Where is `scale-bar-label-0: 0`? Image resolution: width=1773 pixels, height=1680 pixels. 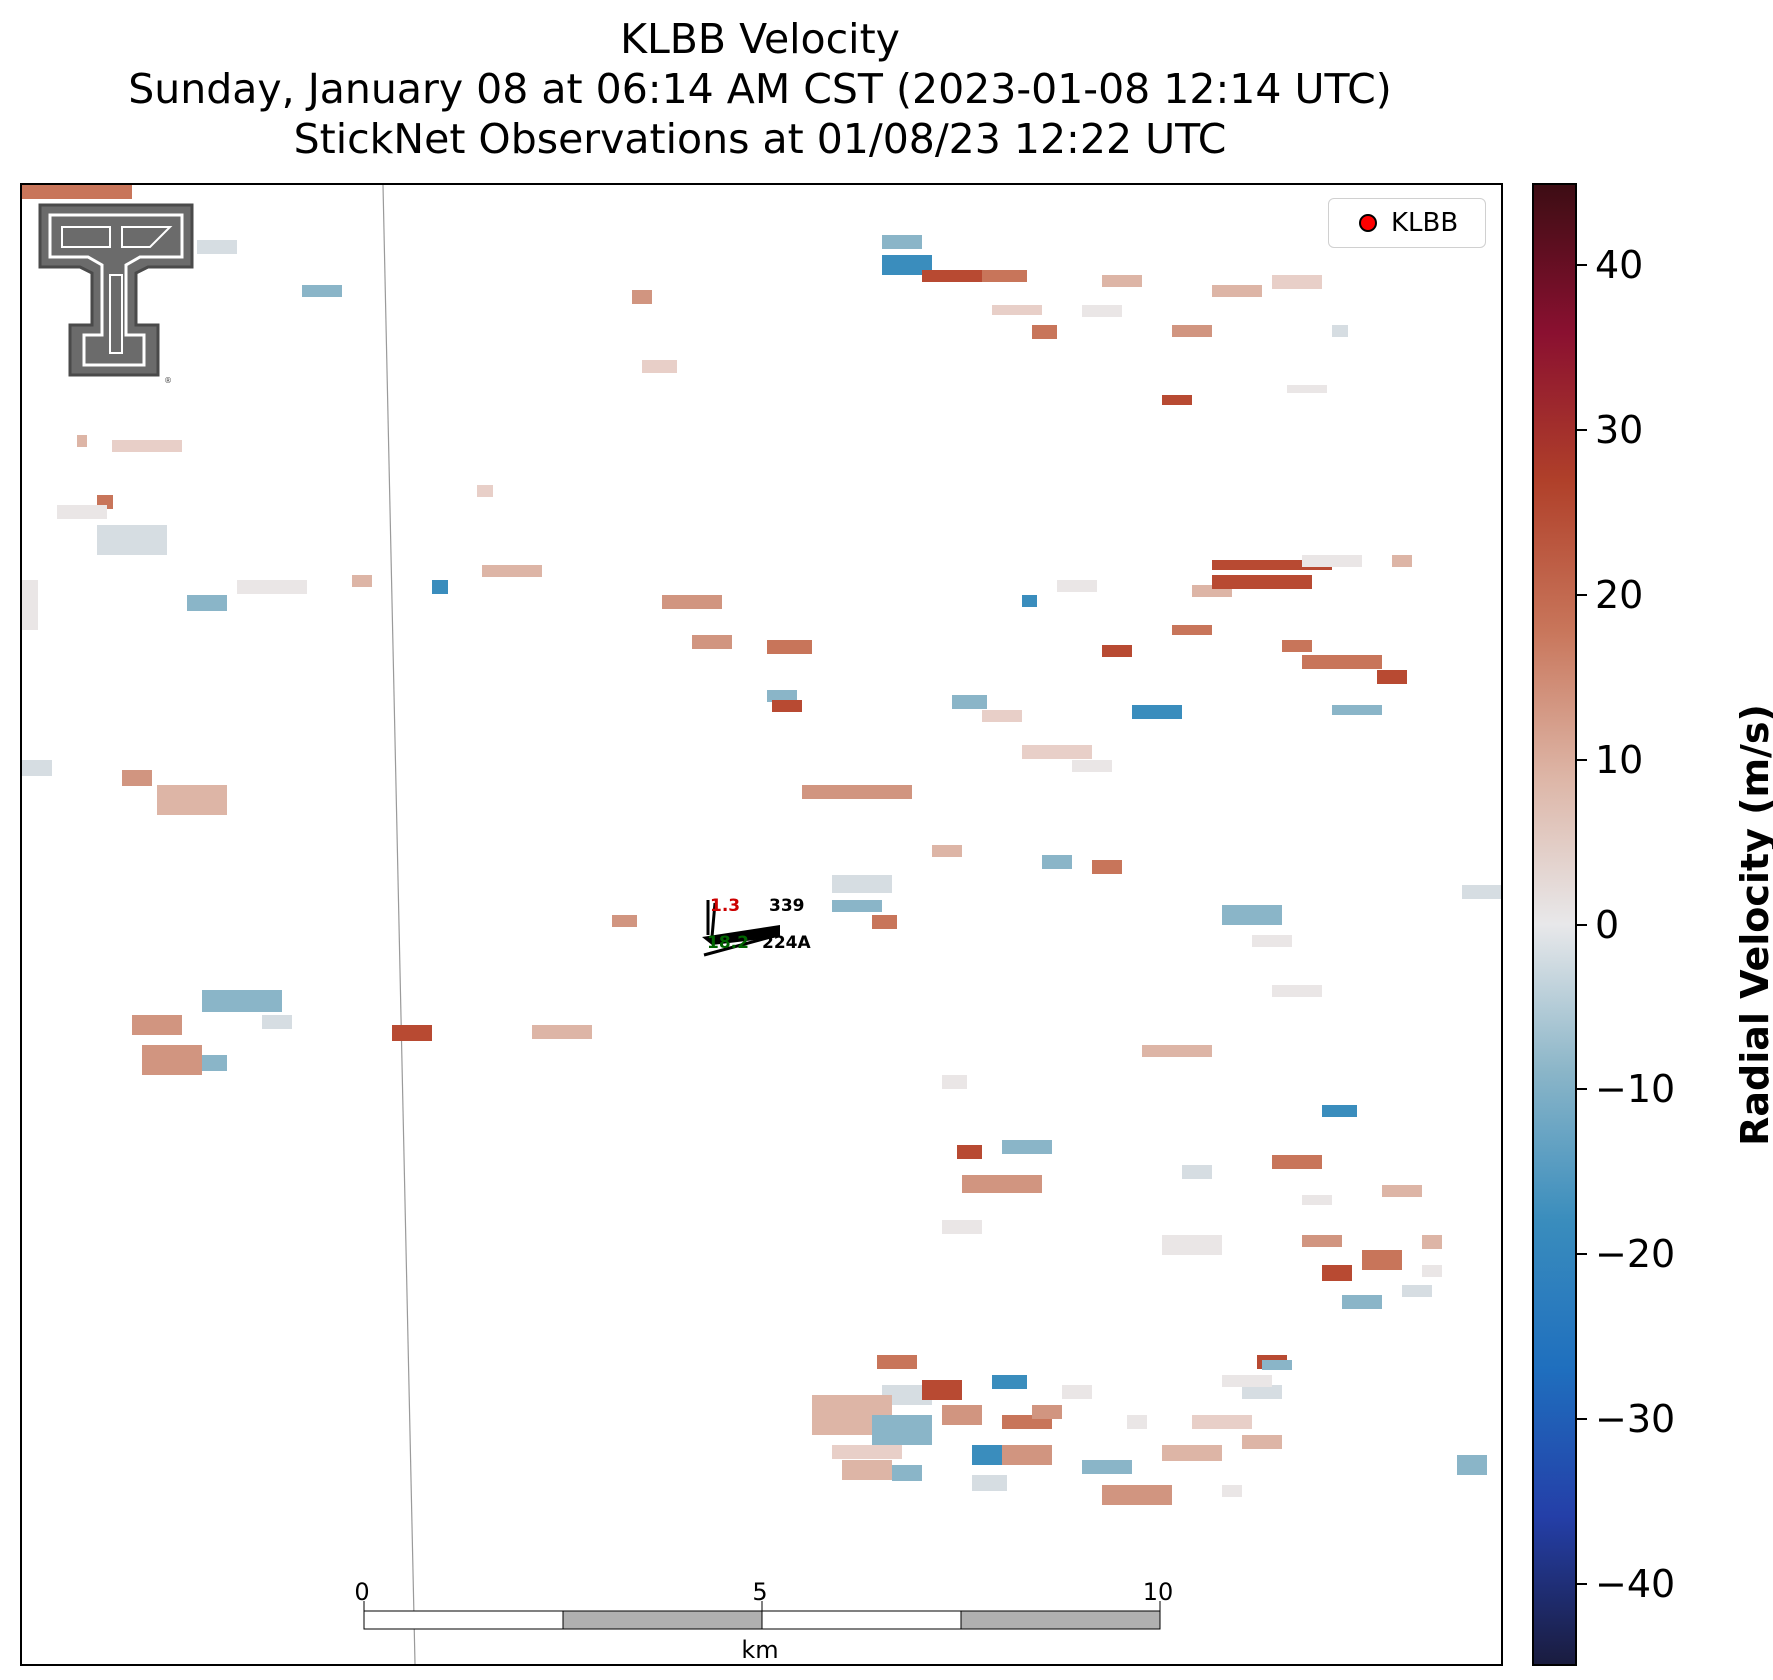 scale-bar-label-0: 0 is located at coordinates (362, 1592).